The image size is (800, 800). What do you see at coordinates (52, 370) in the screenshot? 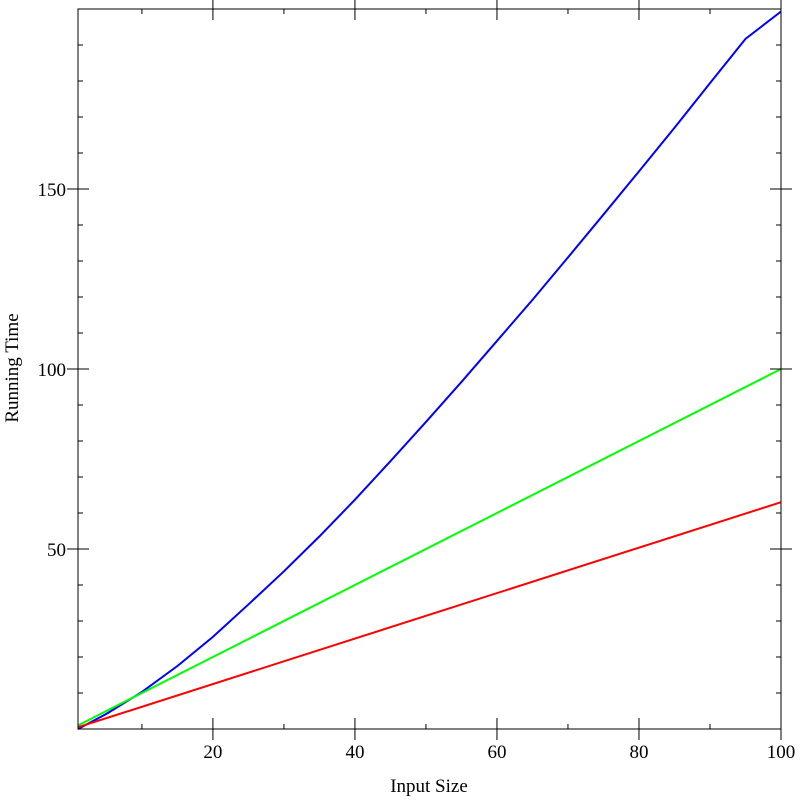
I see `y-tick-label: 100` at bounding box center [52, 370].